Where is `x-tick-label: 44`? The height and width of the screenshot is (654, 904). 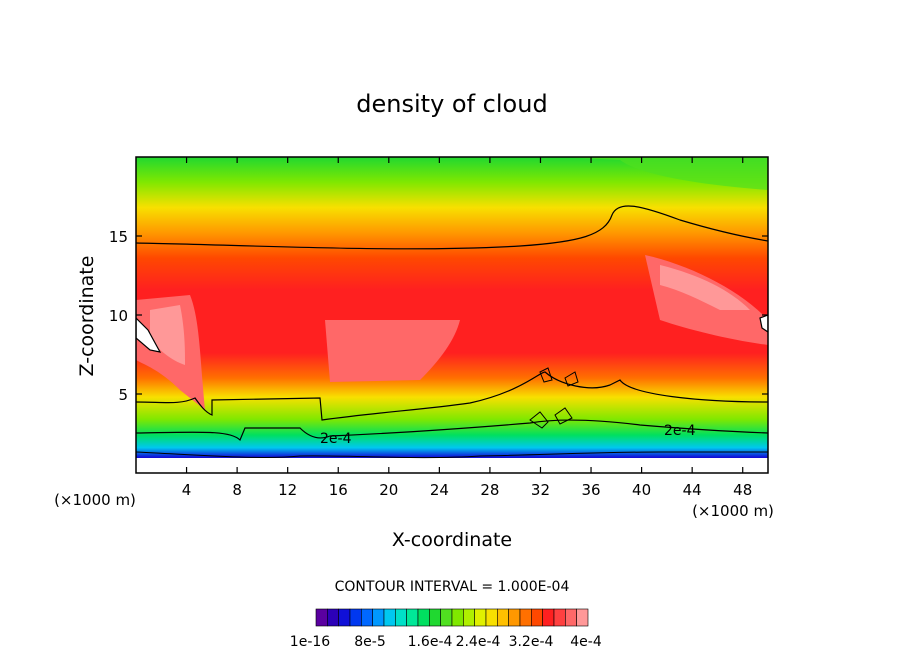 x-tick-label: 44 is located at coordinates (692, 490).